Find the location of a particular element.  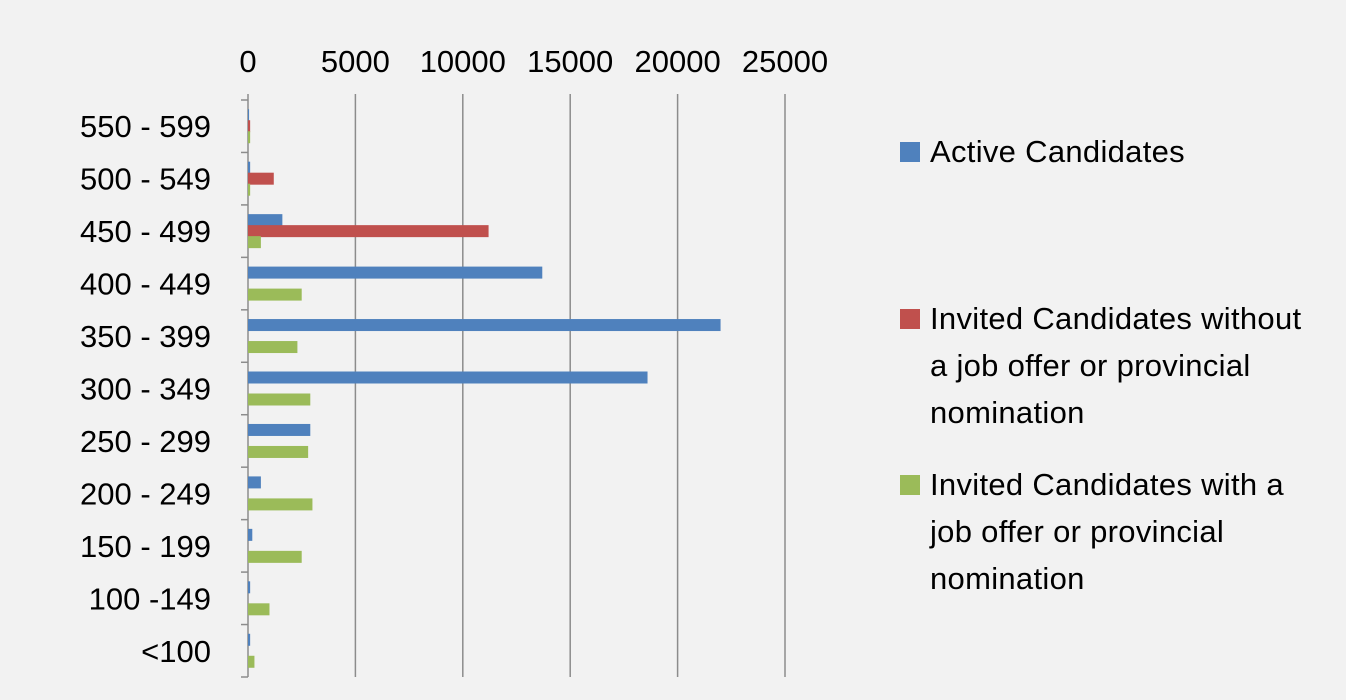

x-tick-label: 25000 is located at coordinates (785, 61).